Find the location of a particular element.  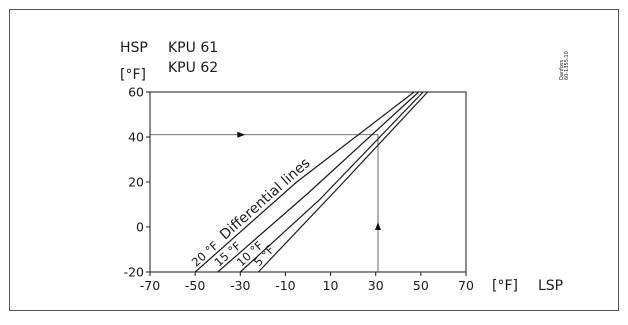

y-unit: [°F] is located at coordinates (133, 75).